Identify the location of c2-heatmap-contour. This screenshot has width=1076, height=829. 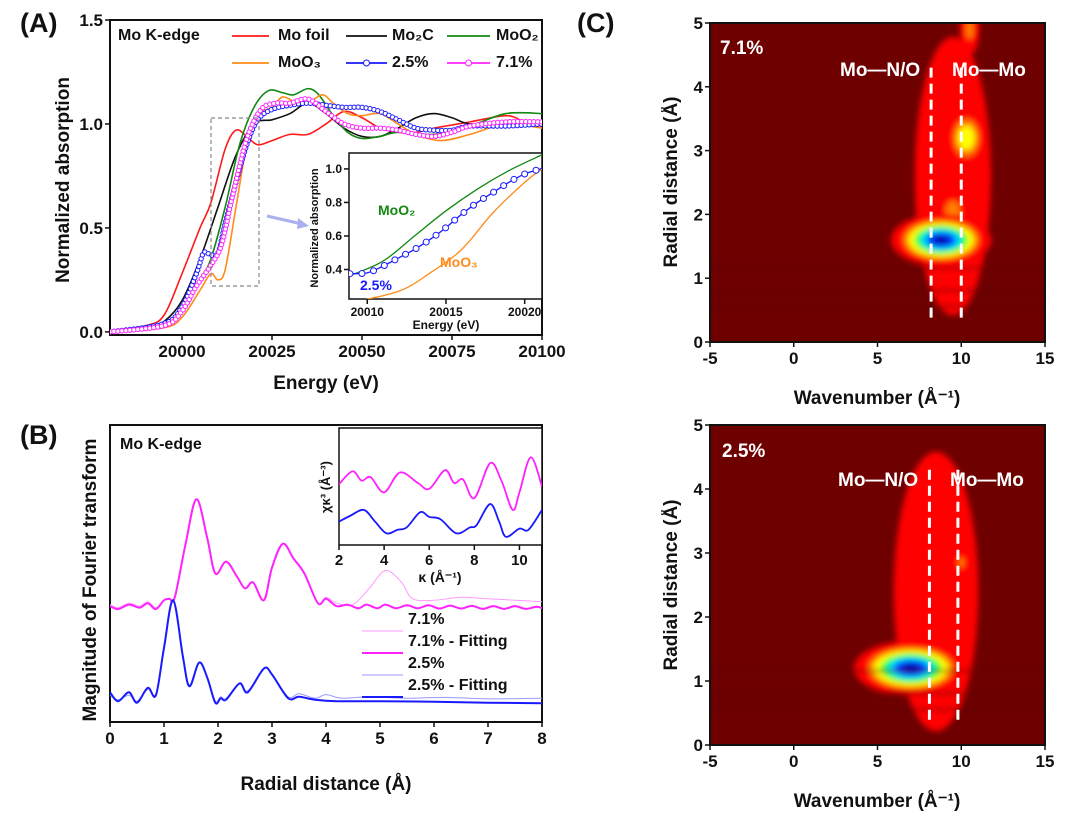
(961, 562).